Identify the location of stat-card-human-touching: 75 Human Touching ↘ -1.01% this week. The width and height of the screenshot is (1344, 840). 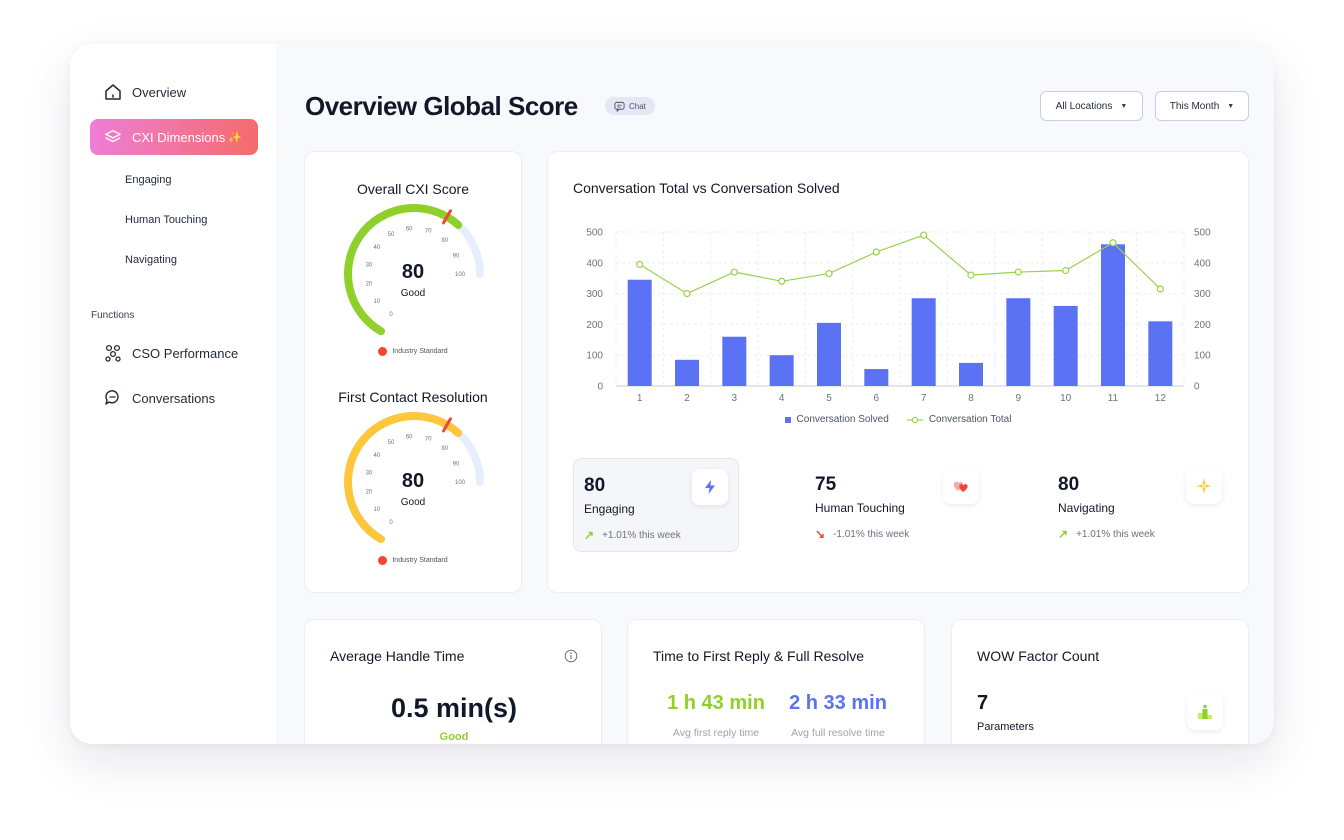
(892, 505).